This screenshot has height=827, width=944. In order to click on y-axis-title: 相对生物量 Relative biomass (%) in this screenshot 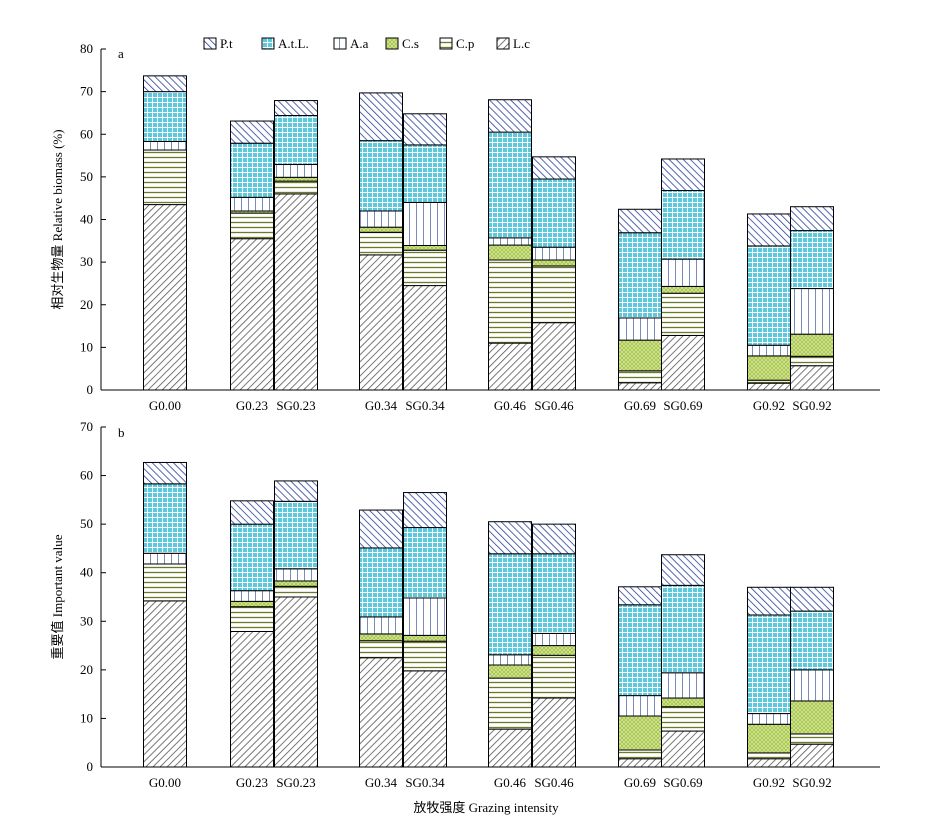, I will do `click(57, 219)`.